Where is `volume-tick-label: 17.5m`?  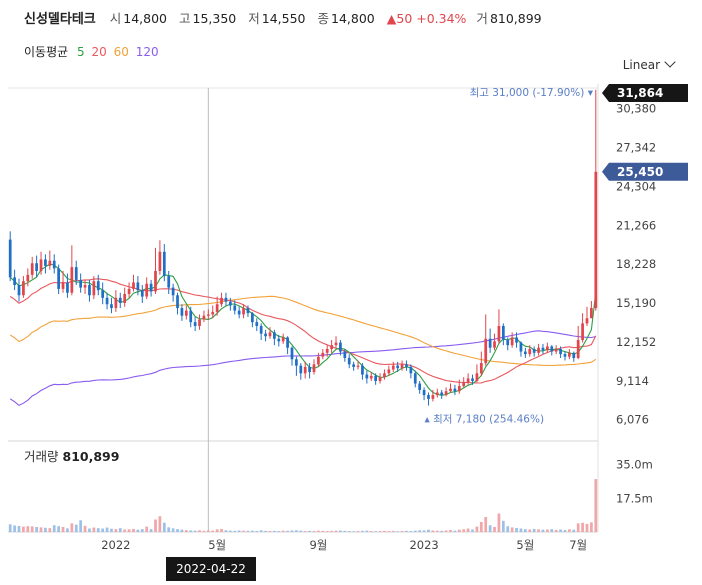
volume-tick-label: 17.5m is located at coordinates (634, 498).